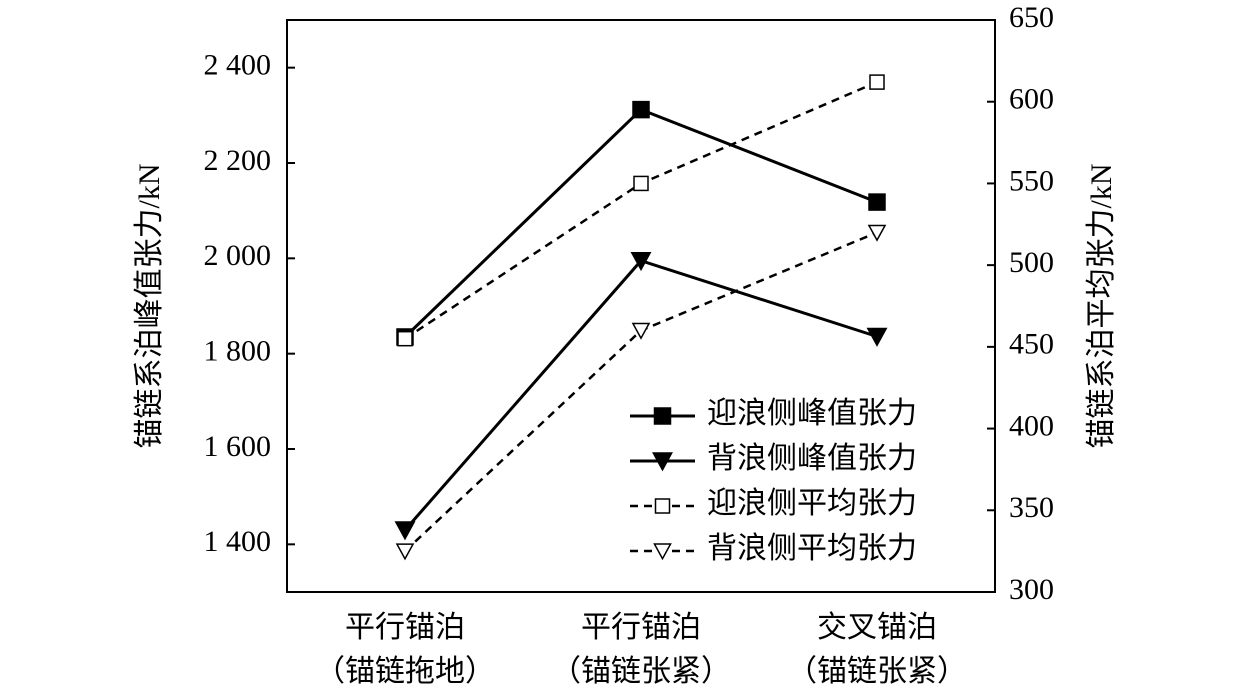  I want to click on legend-label: 背浪侧平均张力, so click(812, 548).